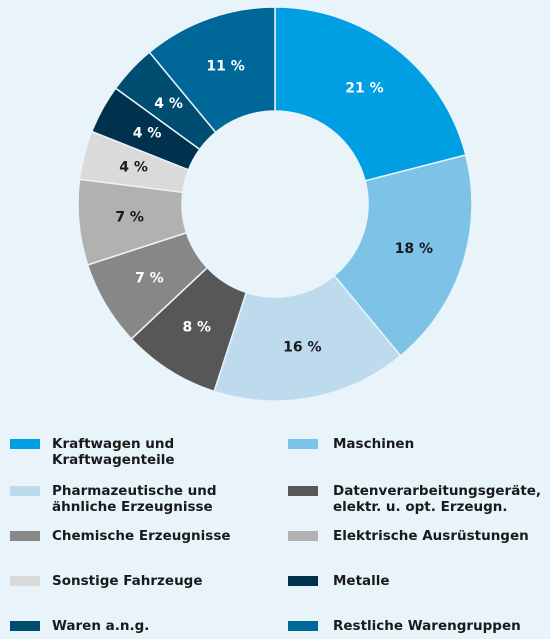 This screenshot has height=639, width=550. Describe the element at coordinates (374, 444) in the screenshot. I see `legend-label: Maschinen` at that location.